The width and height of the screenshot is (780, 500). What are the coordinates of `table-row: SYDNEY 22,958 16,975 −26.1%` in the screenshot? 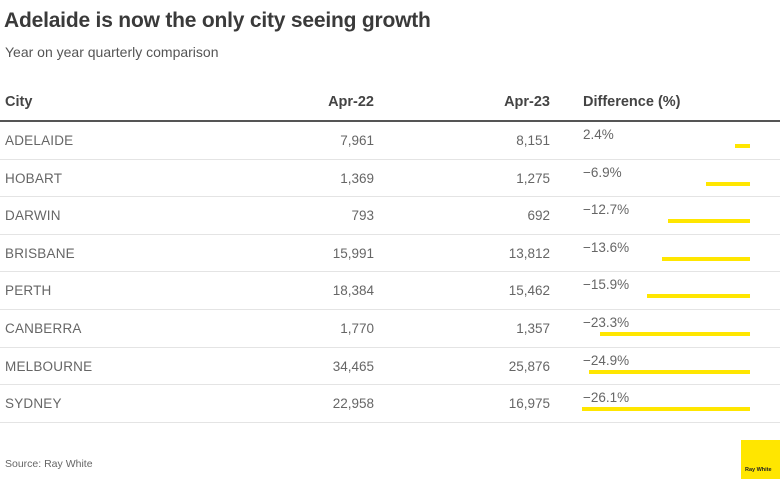 It's located at (390, 404).